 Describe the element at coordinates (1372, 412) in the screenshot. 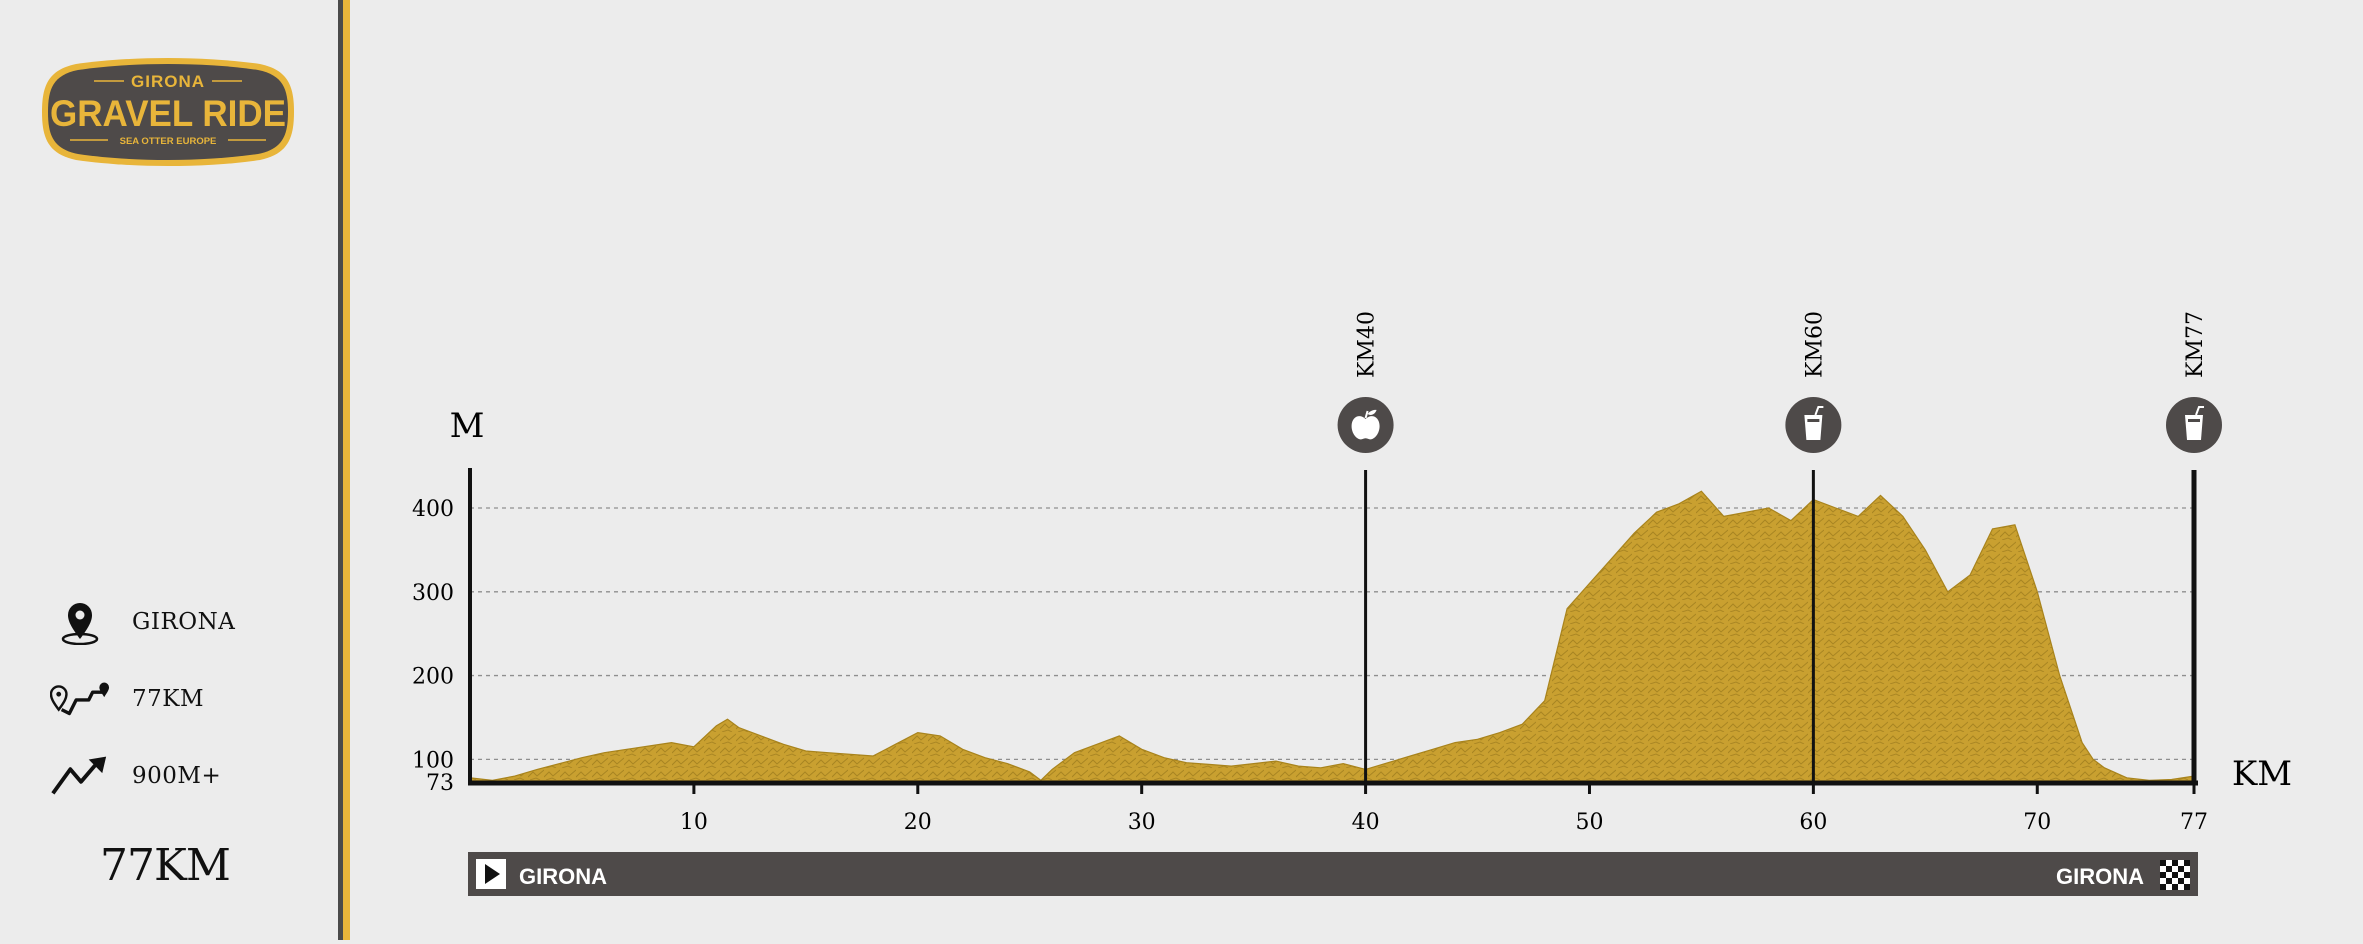

I see `apple-leaf` at that location.